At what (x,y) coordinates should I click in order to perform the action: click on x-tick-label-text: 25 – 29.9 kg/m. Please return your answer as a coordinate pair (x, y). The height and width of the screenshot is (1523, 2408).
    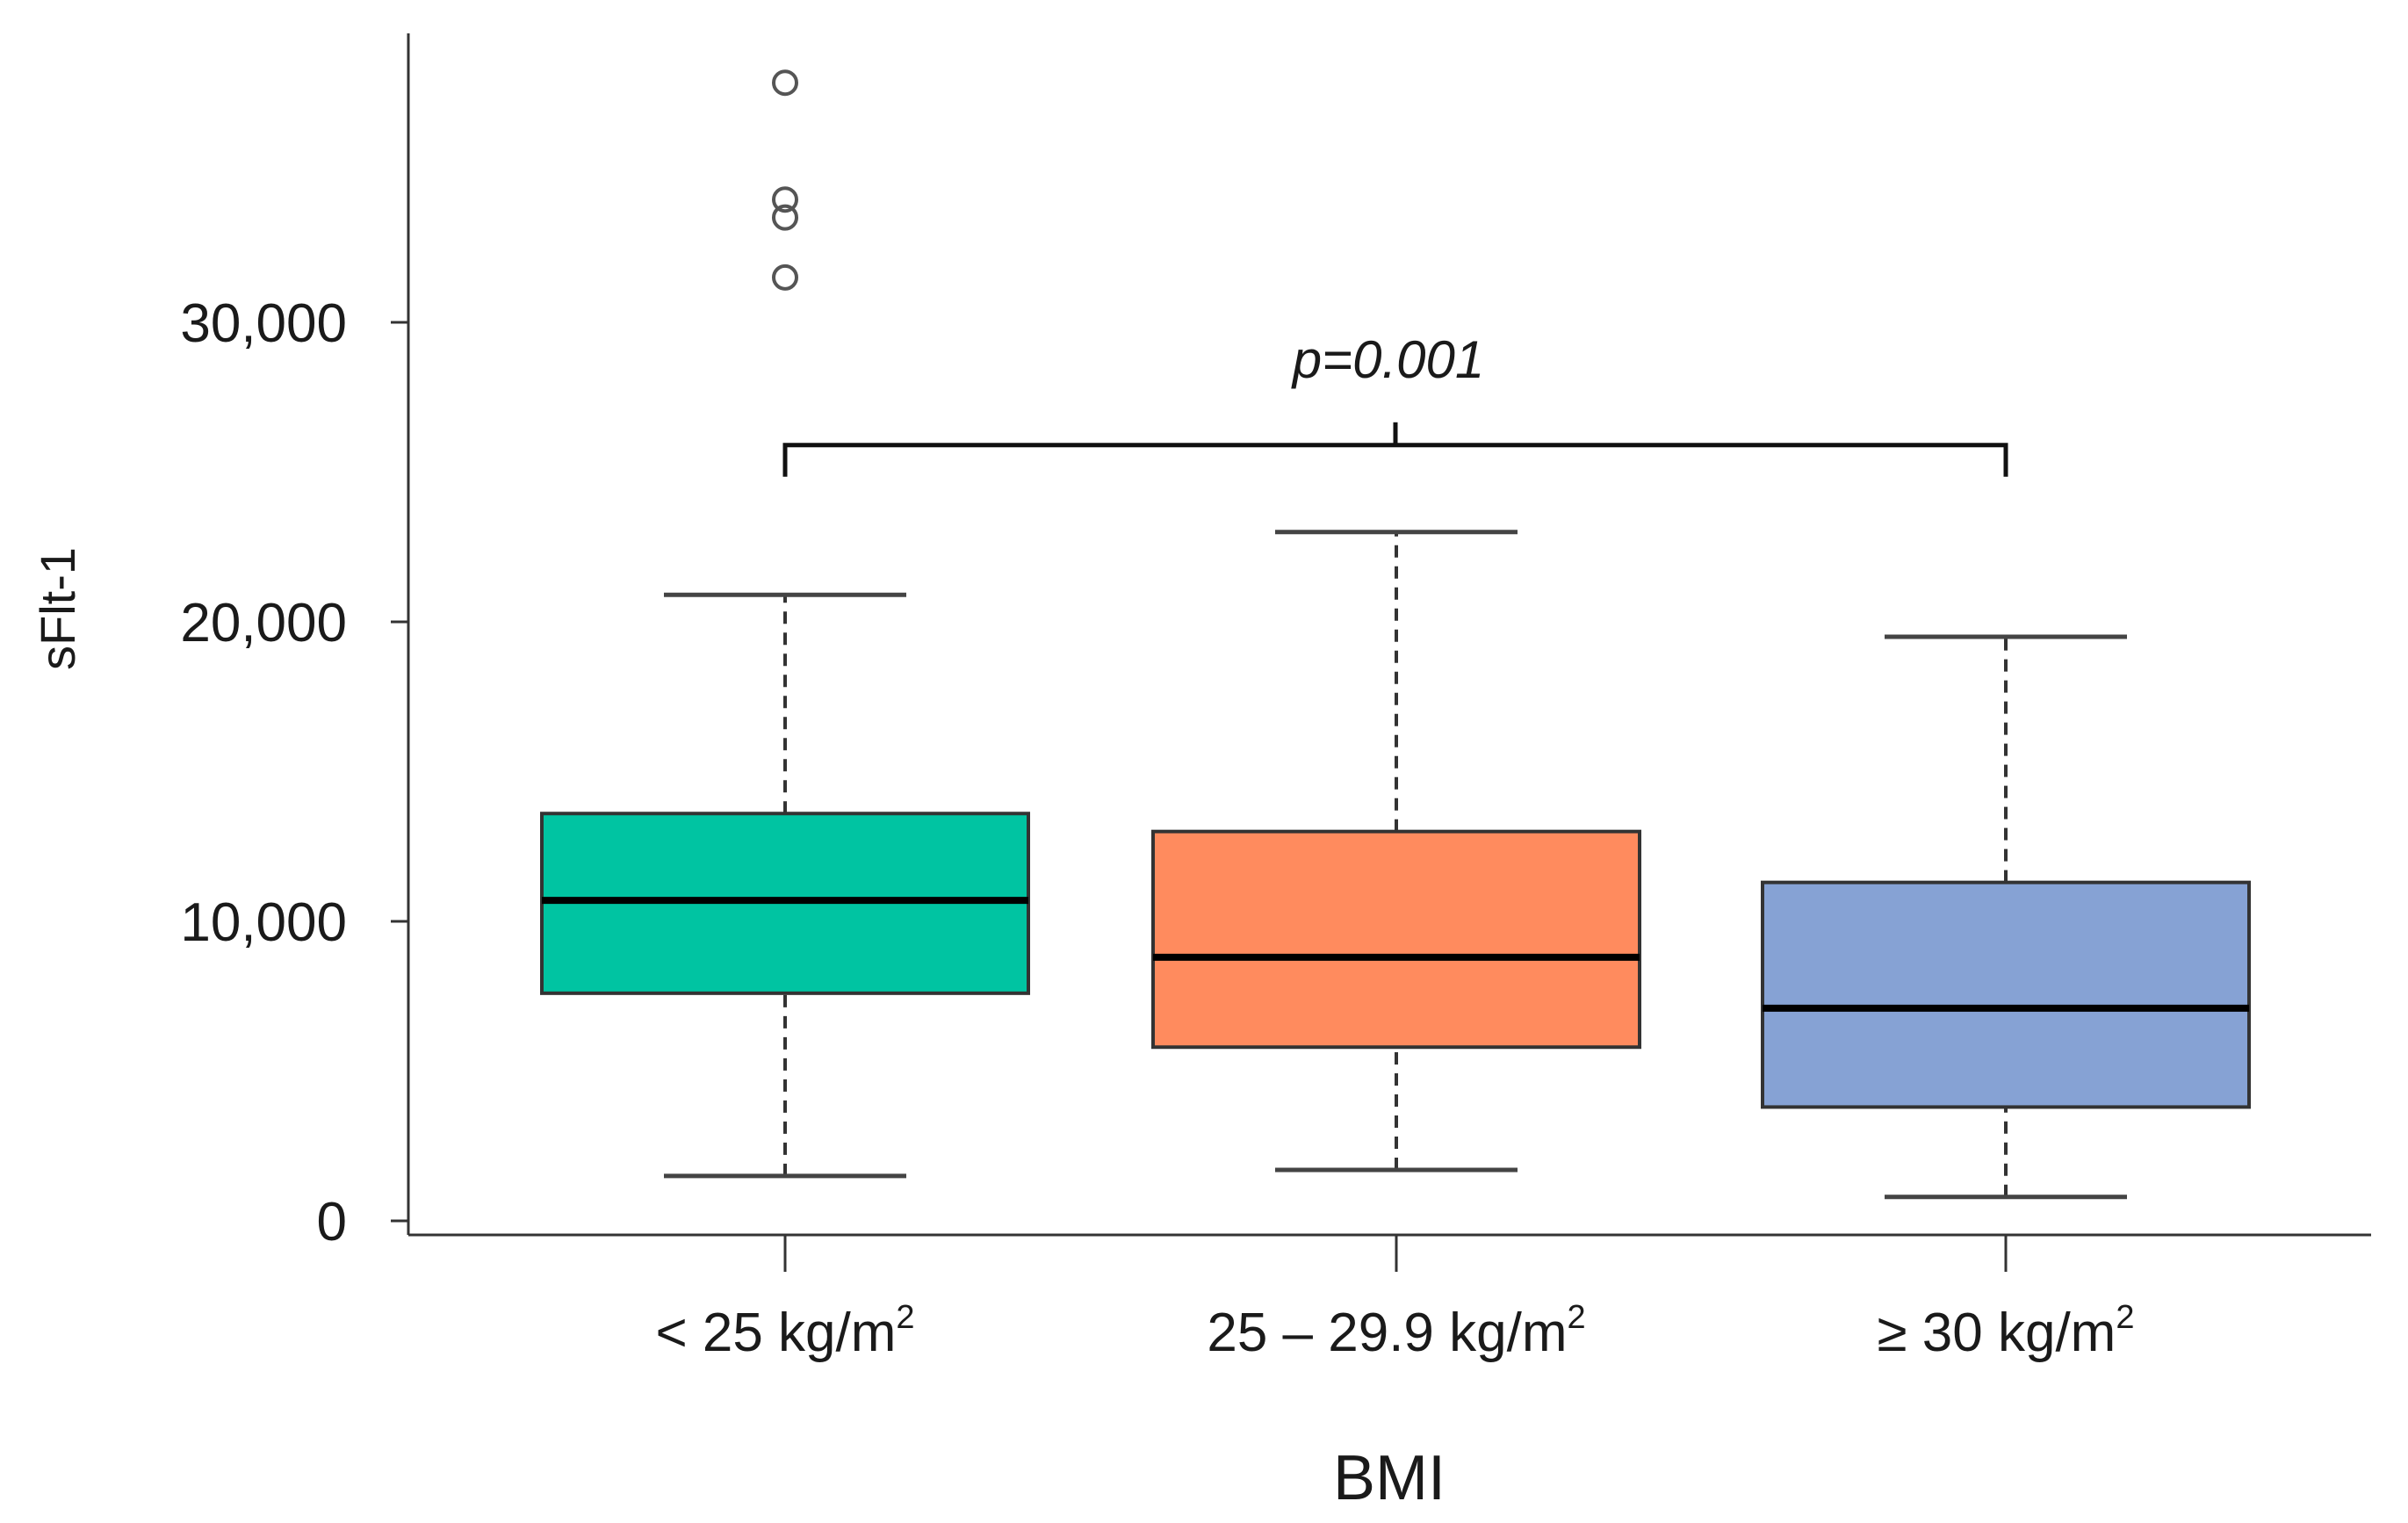
    Looking at the image, I should click on (1387, 1333).